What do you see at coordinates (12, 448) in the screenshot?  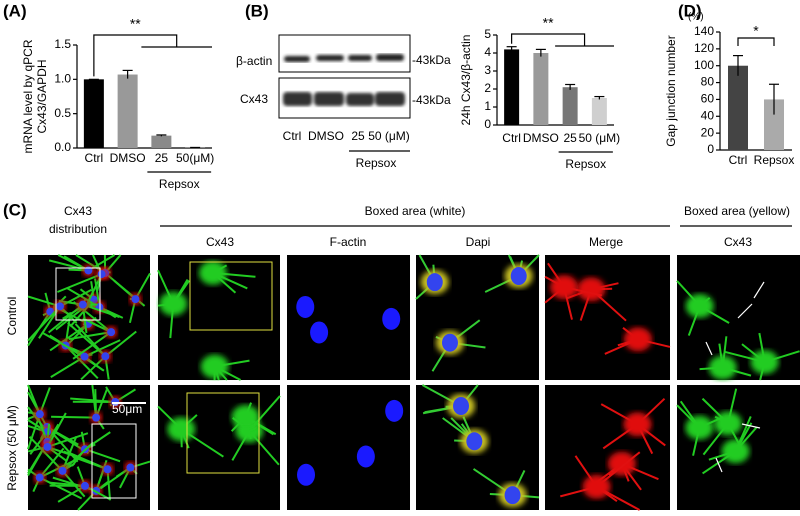 I see `row-header: Repsox (50 μM)` at bounding box center [12, 448].